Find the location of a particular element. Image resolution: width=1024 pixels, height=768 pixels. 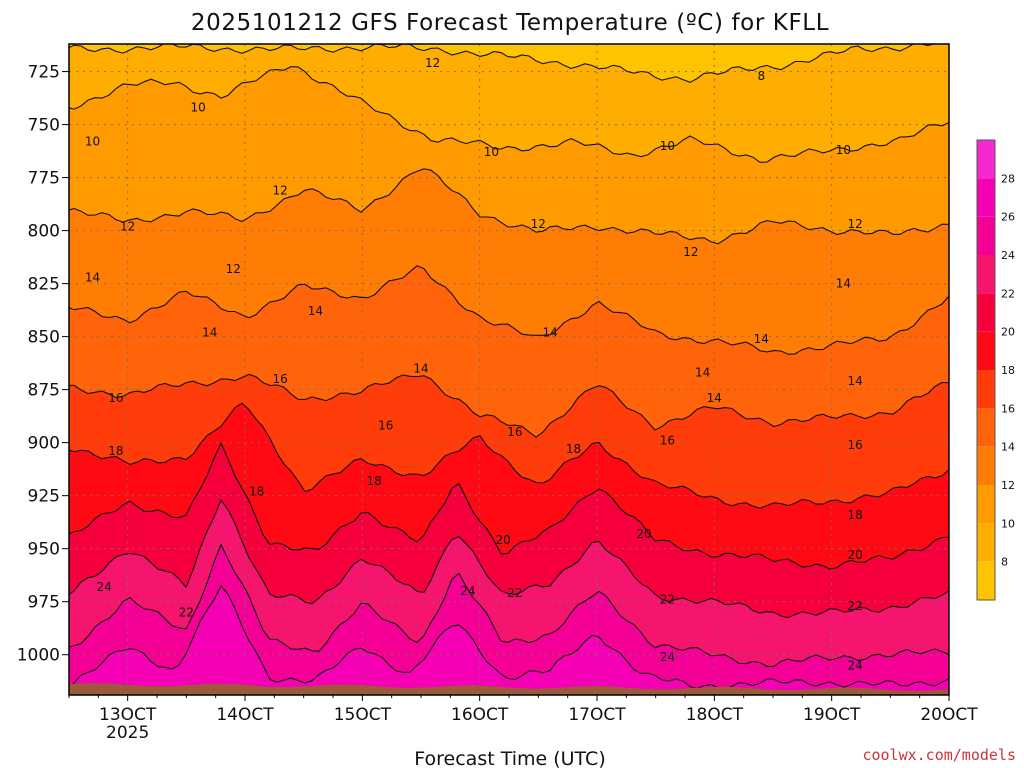

x-tick-label: 15OCT is located at coordinates (363, 715).